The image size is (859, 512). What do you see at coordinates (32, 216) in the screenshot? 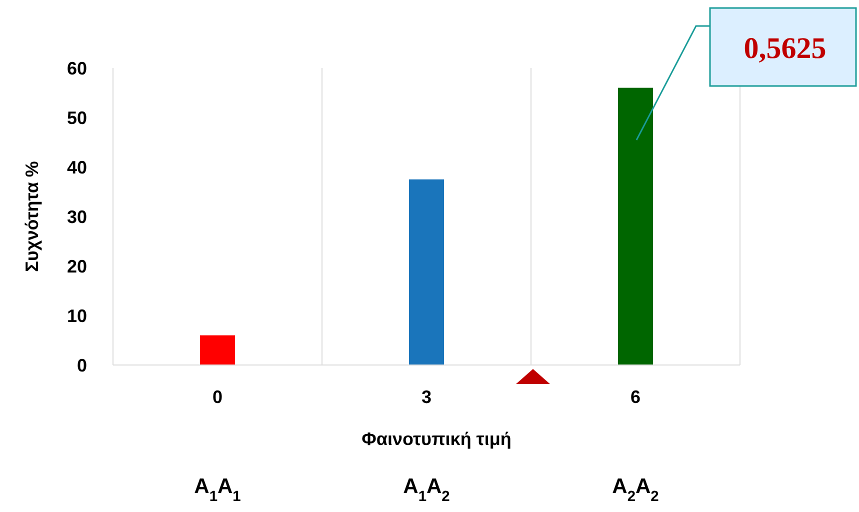
I see `y-axis-title: Συχνότητα %` at bounding box center [32, 216].